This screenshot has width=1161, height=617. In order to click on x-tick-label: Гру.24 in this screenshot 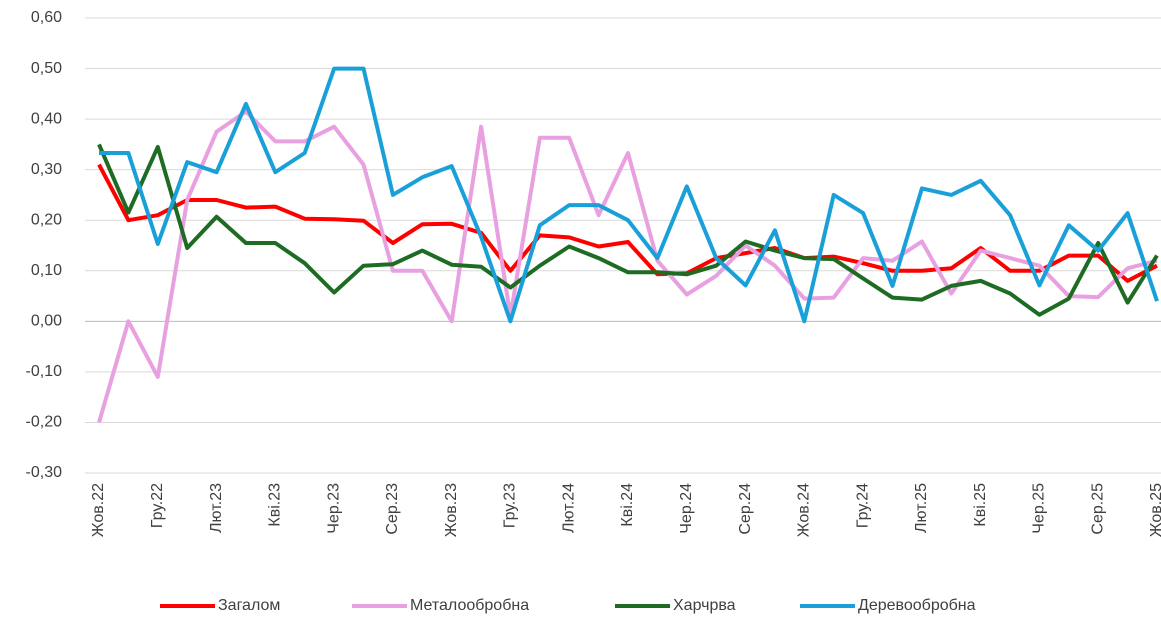, I will do `click(862, 505)`.